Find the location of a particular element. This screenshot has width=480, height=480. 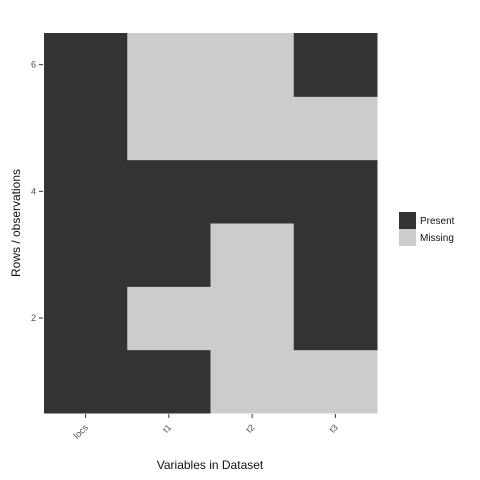

legend-label-present: Present is located at coordinates (437, 221).